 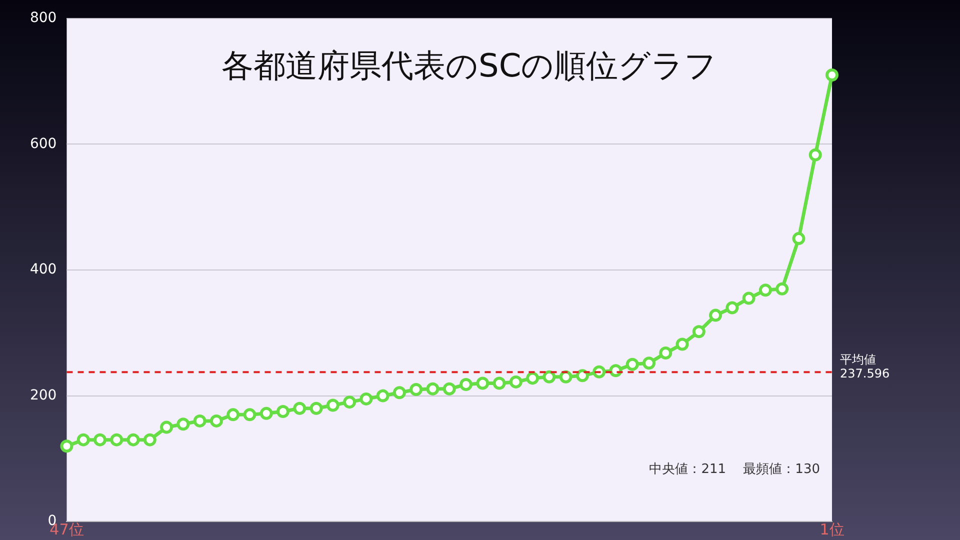 I want to click on x-tick-label: 1位, so click(x=832, y=529).